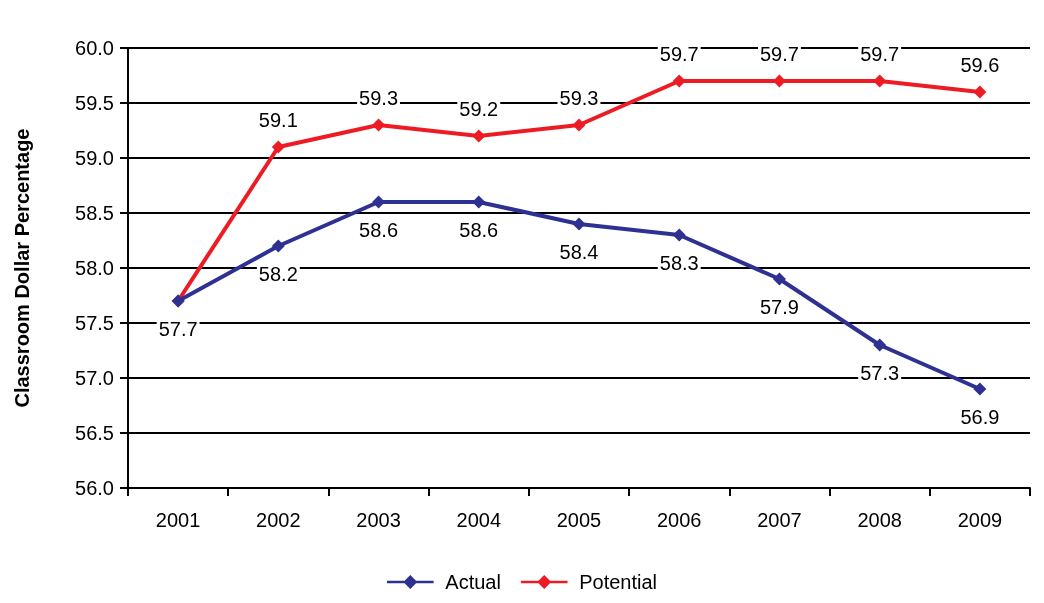  Describe the element at coordinates (980, 64) in the screenshot. I see `data-label: 59.6` at that location.